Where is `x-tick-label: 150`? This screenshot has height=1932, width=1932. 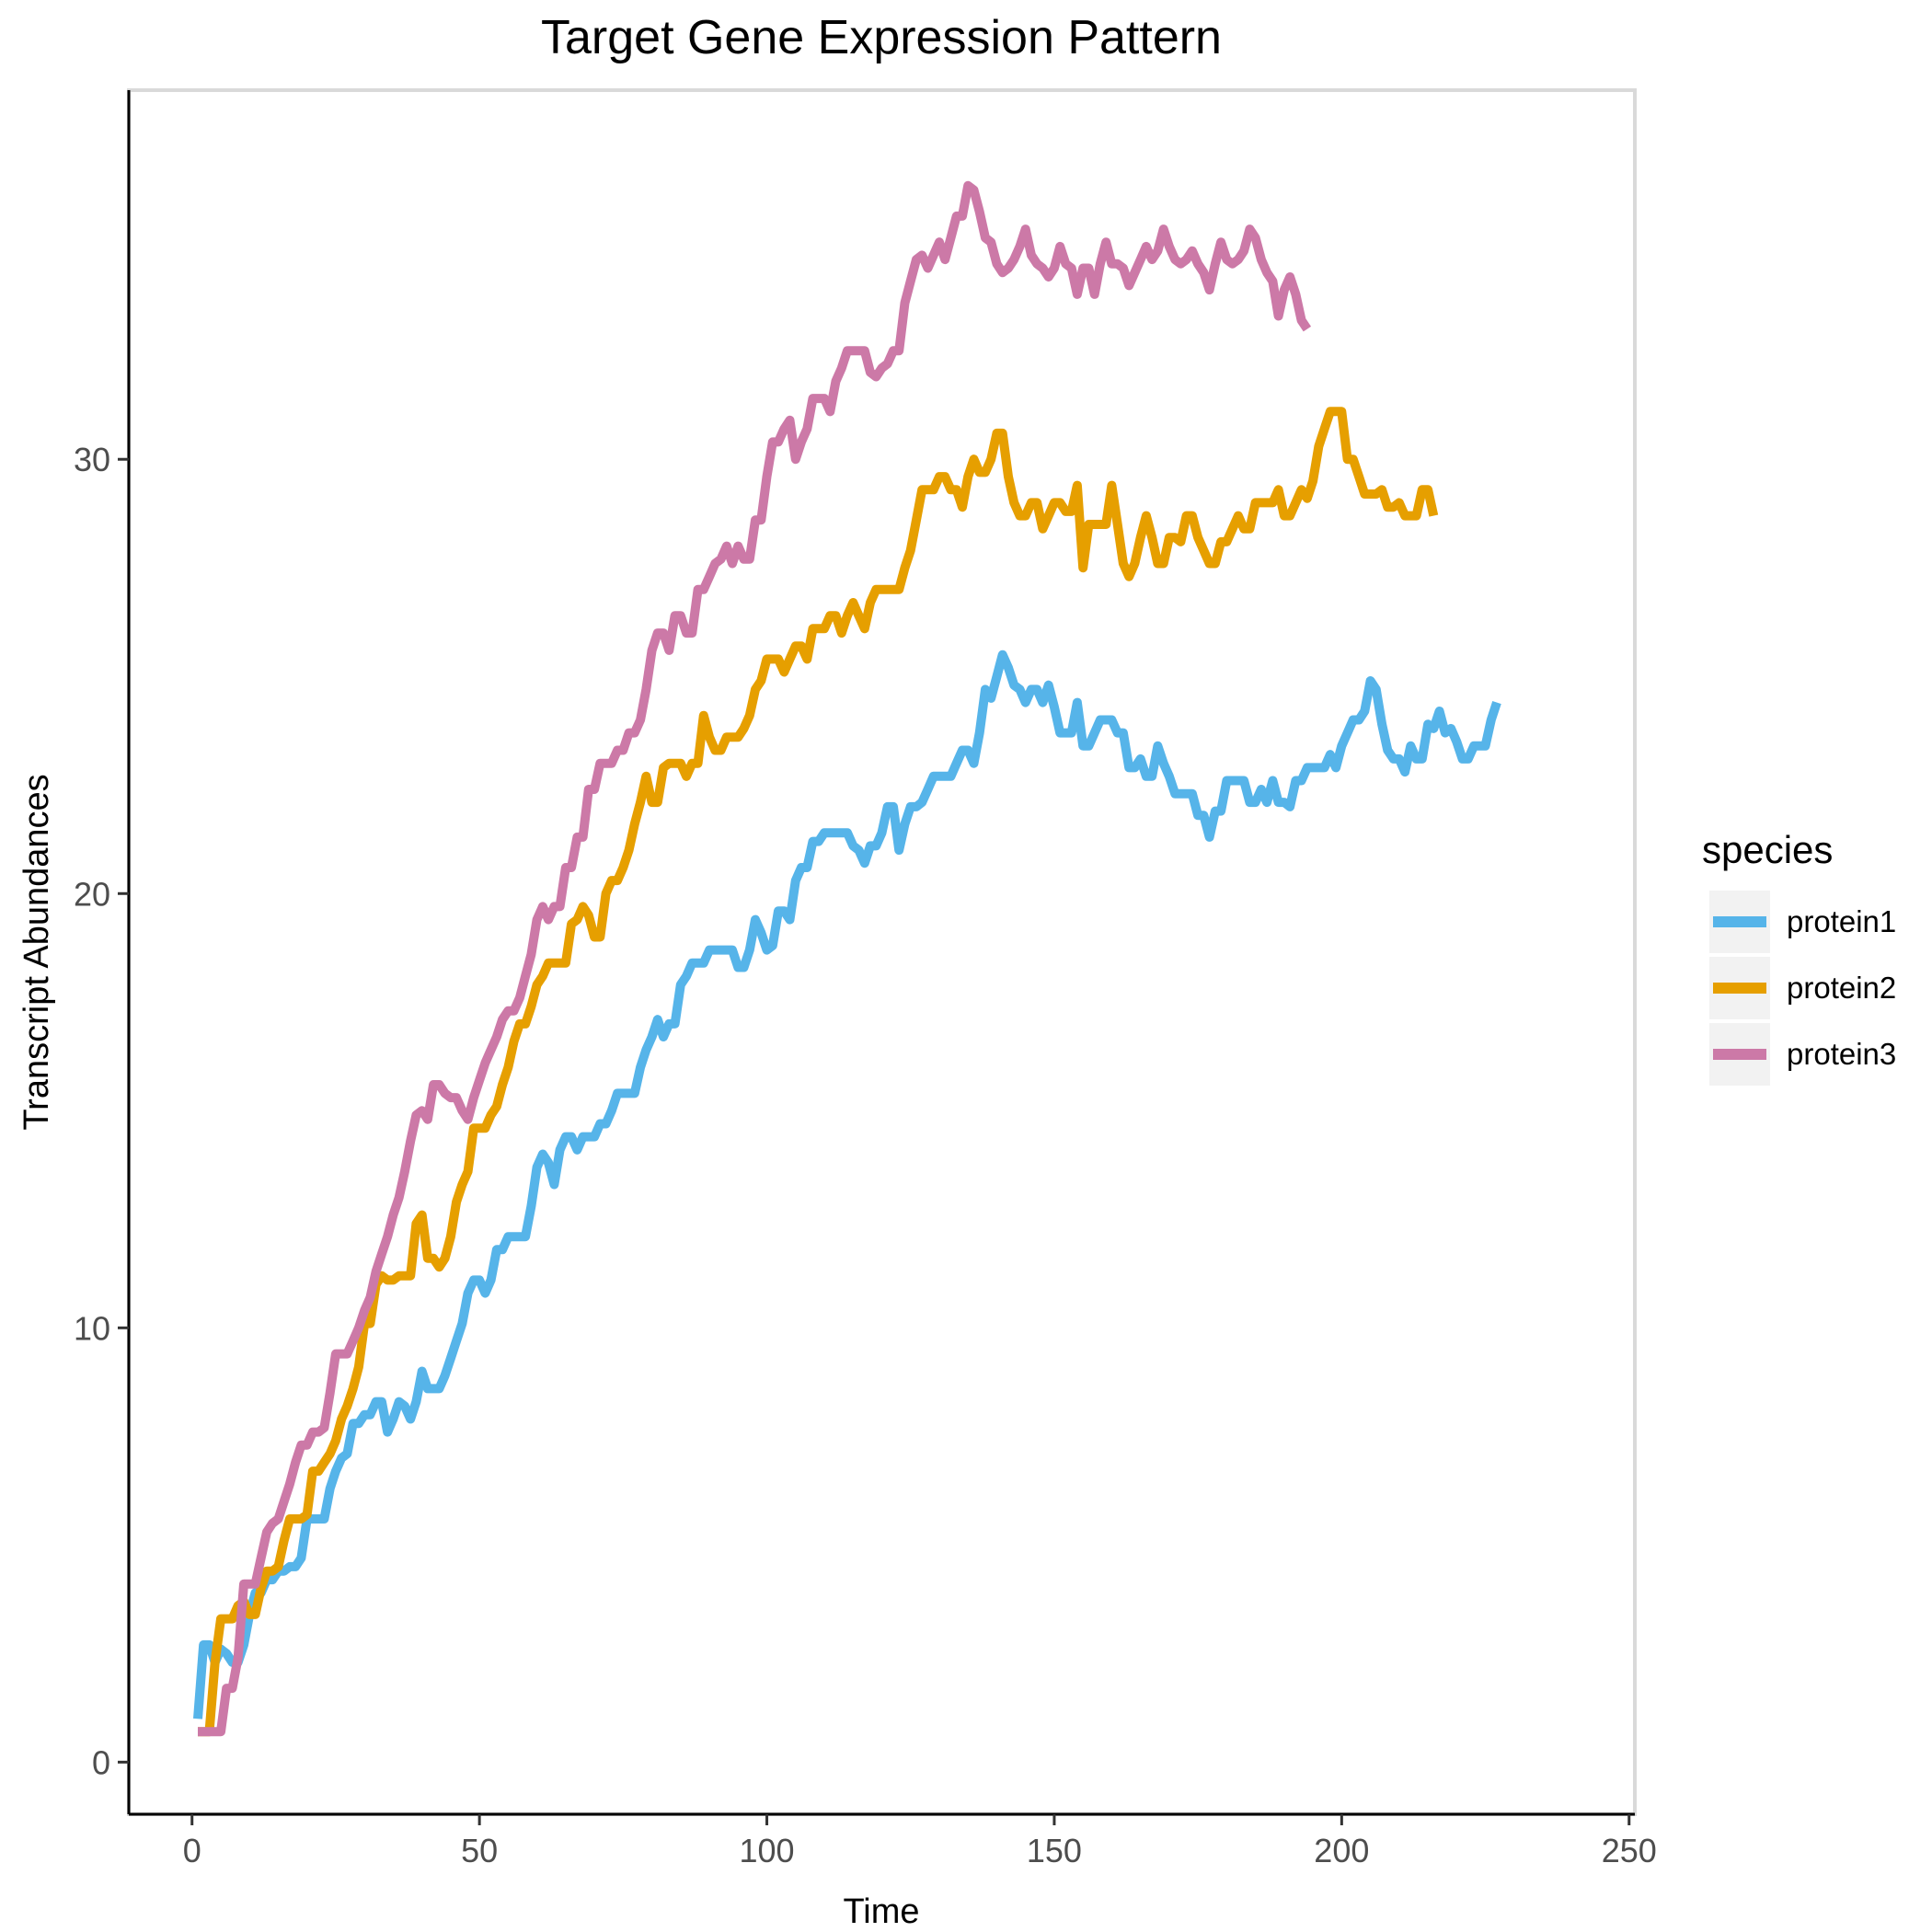
x-tick-label: 150 is located at coordinates (1054, 1850).